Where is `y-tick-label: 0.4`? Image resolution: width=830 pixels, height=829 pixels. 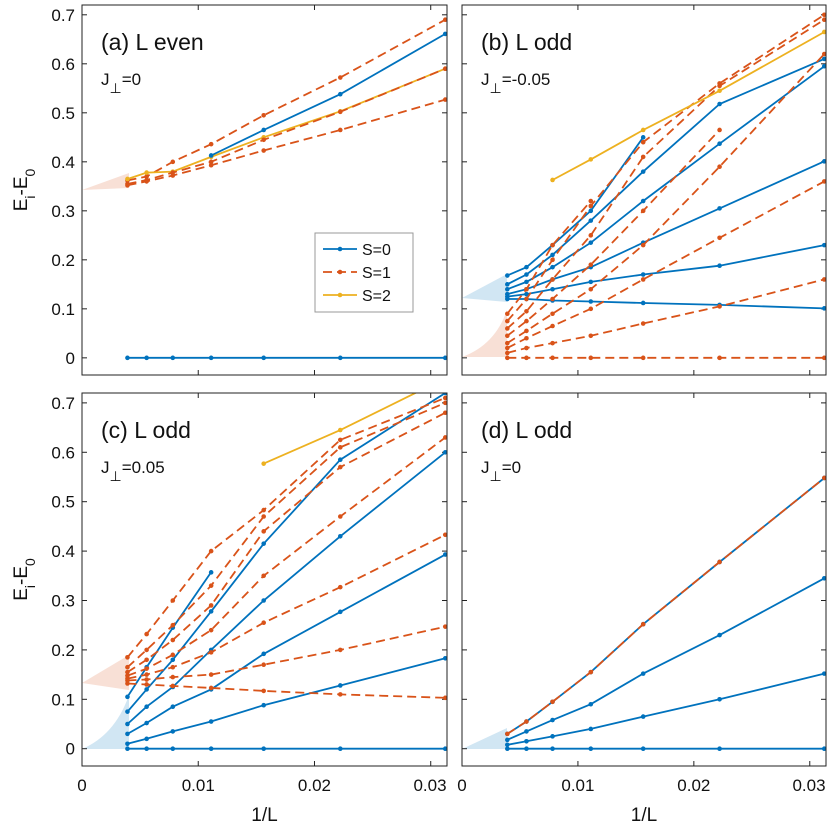
y-tick-label: 0.4 is located at coordinates (63, 551).